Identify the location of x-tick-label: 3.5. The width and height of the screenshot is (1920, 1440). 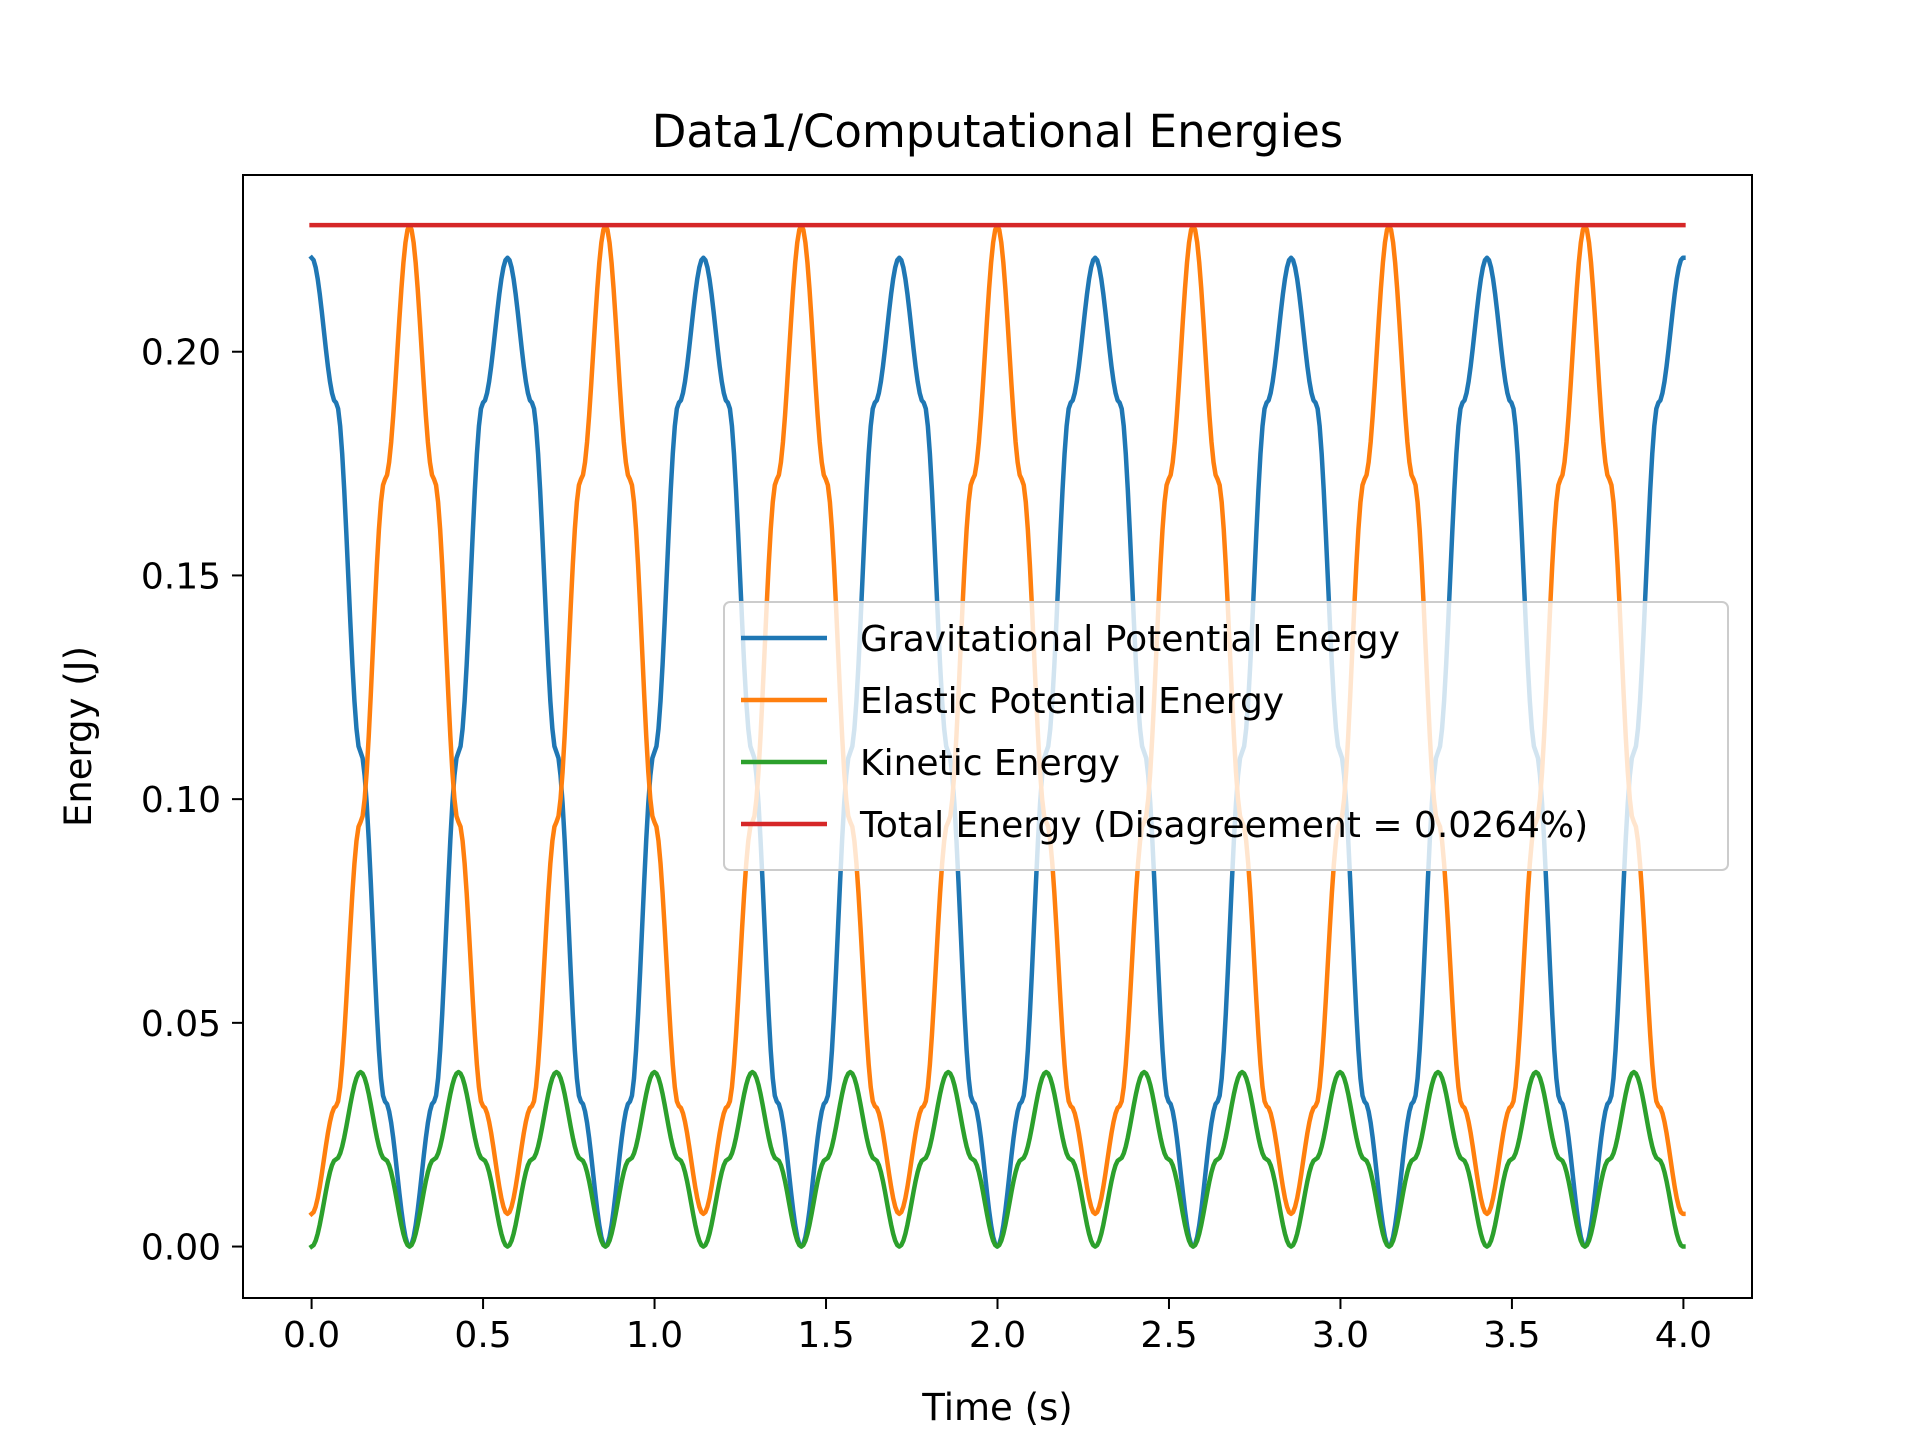
(1511, 1335).